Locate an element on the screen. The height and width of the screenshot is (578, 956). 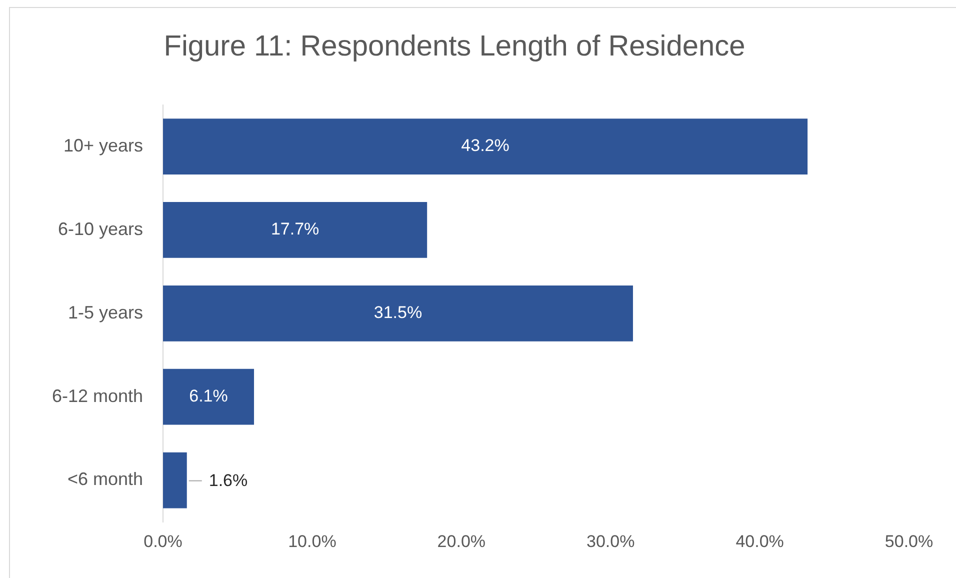
data-label: 31.5% is located at coordinates (398, 312).